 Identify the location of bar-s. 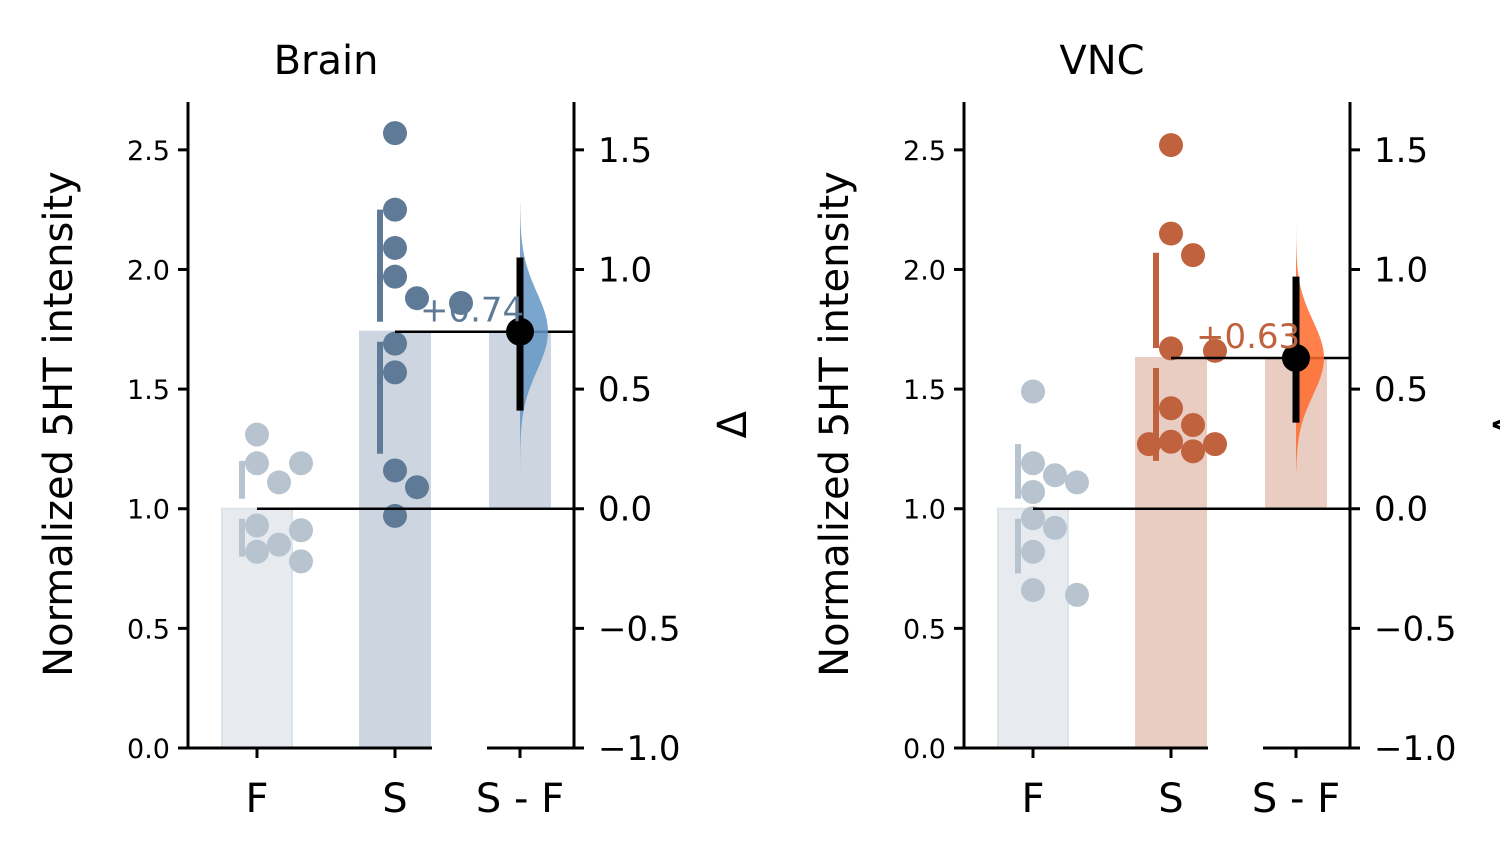
(395, 539).